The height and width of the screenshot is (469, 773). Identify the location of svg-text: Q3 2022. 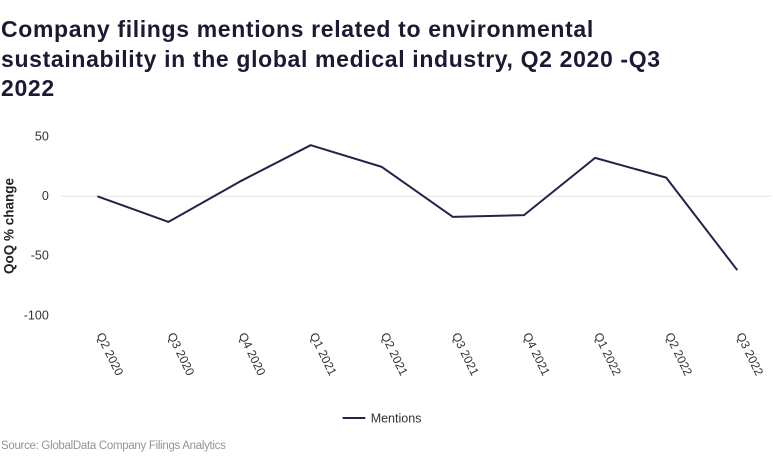
(749, 354).